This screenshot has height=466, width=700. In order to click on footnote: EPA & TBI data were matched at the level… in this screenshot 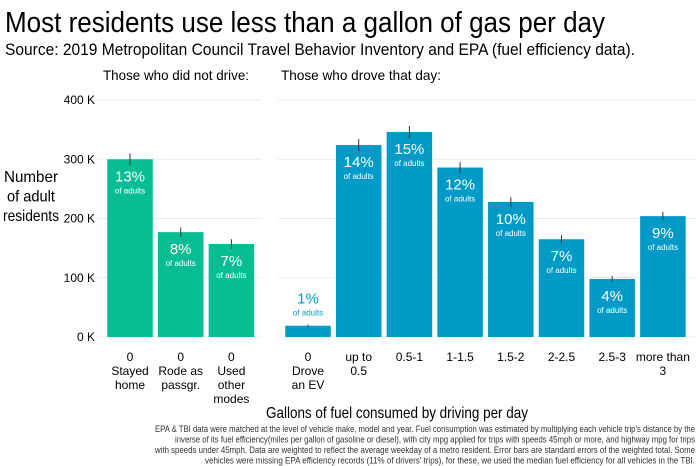, I will do `click(424, 445)`.